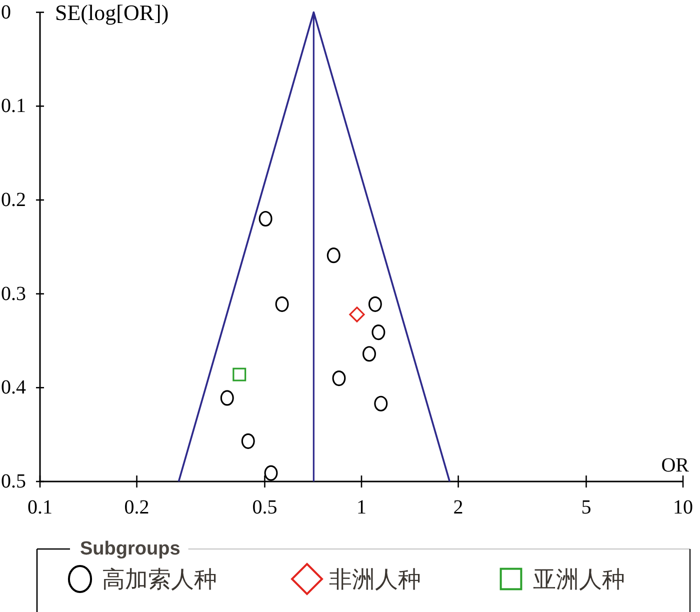 This screenshot has width=700, height=612. I want to click on y-tick-label: 0, so click(6, 12).